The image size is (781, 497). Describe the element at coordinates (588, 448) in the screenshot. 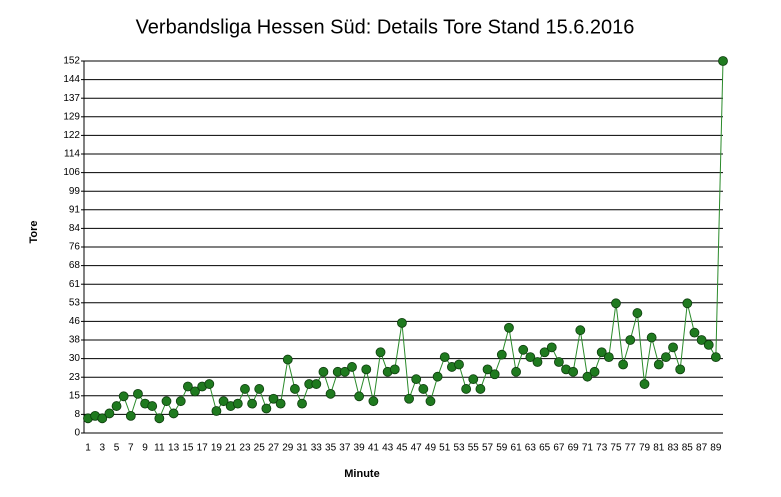

I see `x-tick-label: 71` at that location.